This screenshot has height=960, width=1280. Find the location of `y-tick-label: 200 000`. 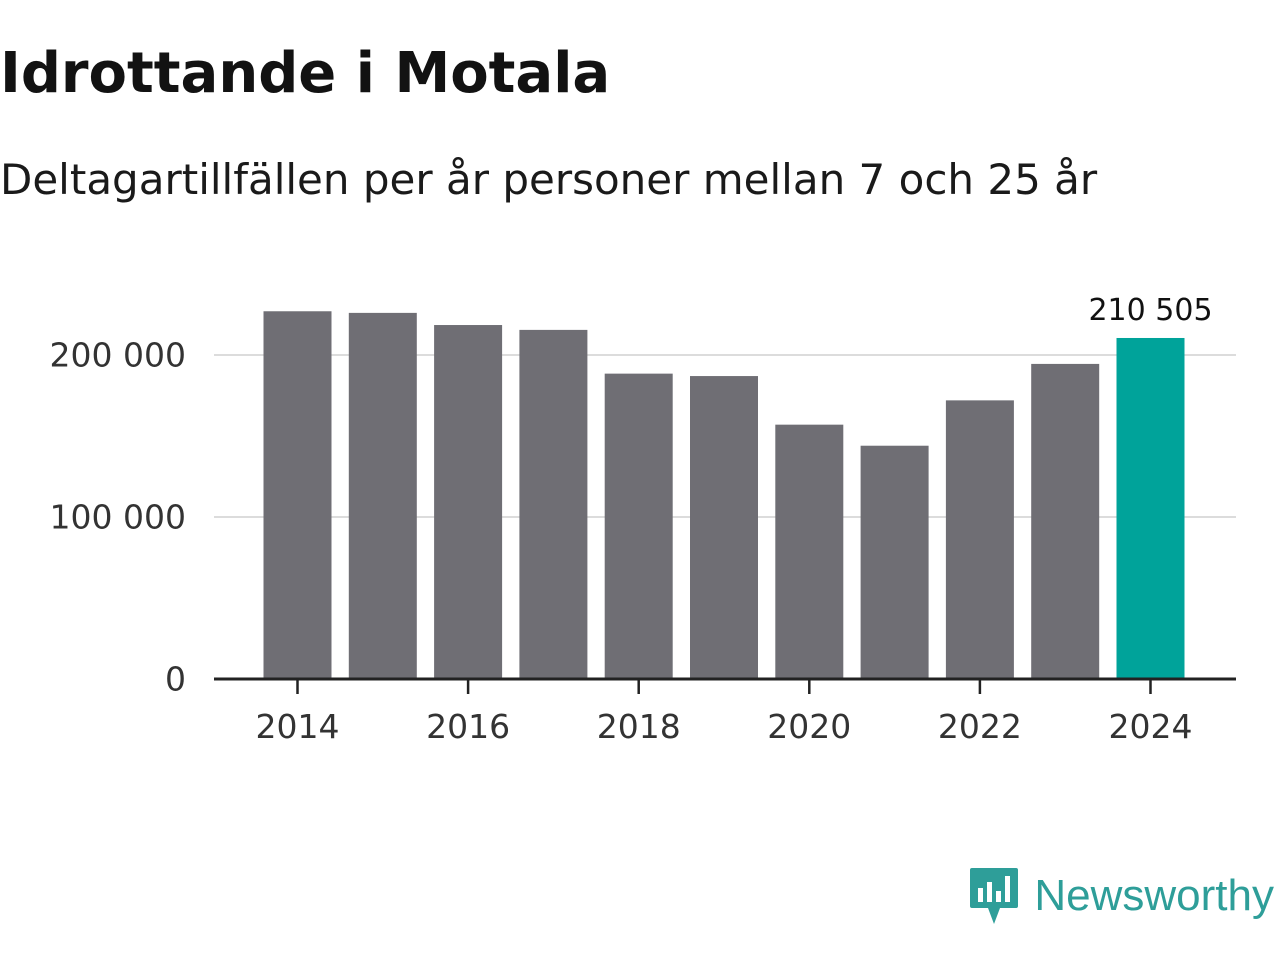

y-tick-label: 200 000 is located at coordinates (118, 355).